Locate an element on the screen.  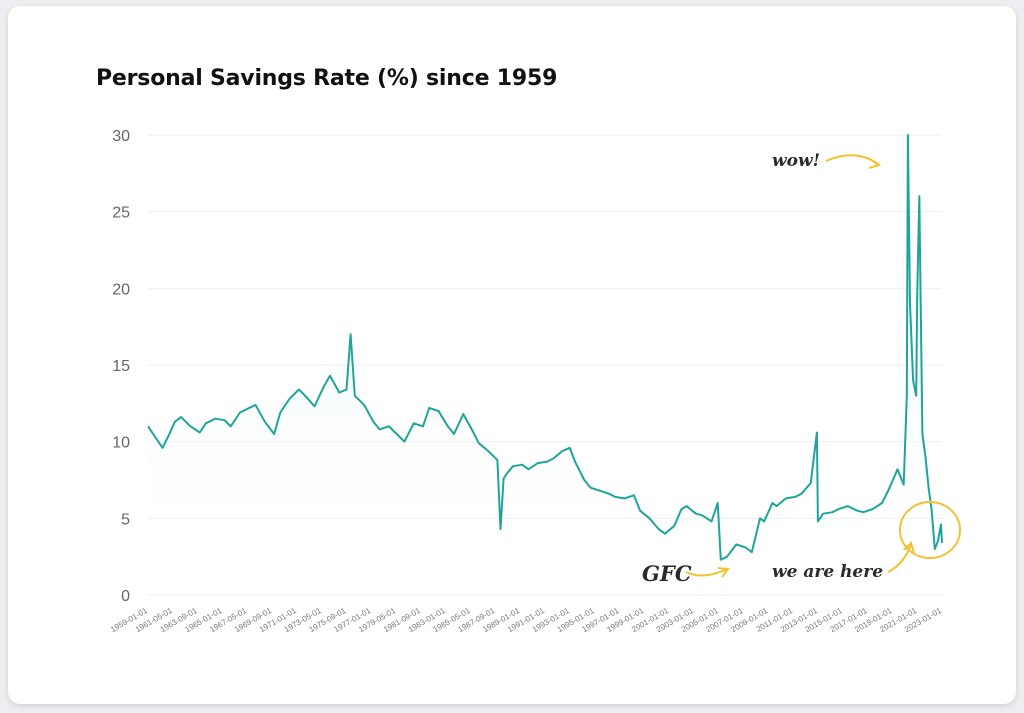
y-tick-label: 10 is located at coordinates (121, 443).